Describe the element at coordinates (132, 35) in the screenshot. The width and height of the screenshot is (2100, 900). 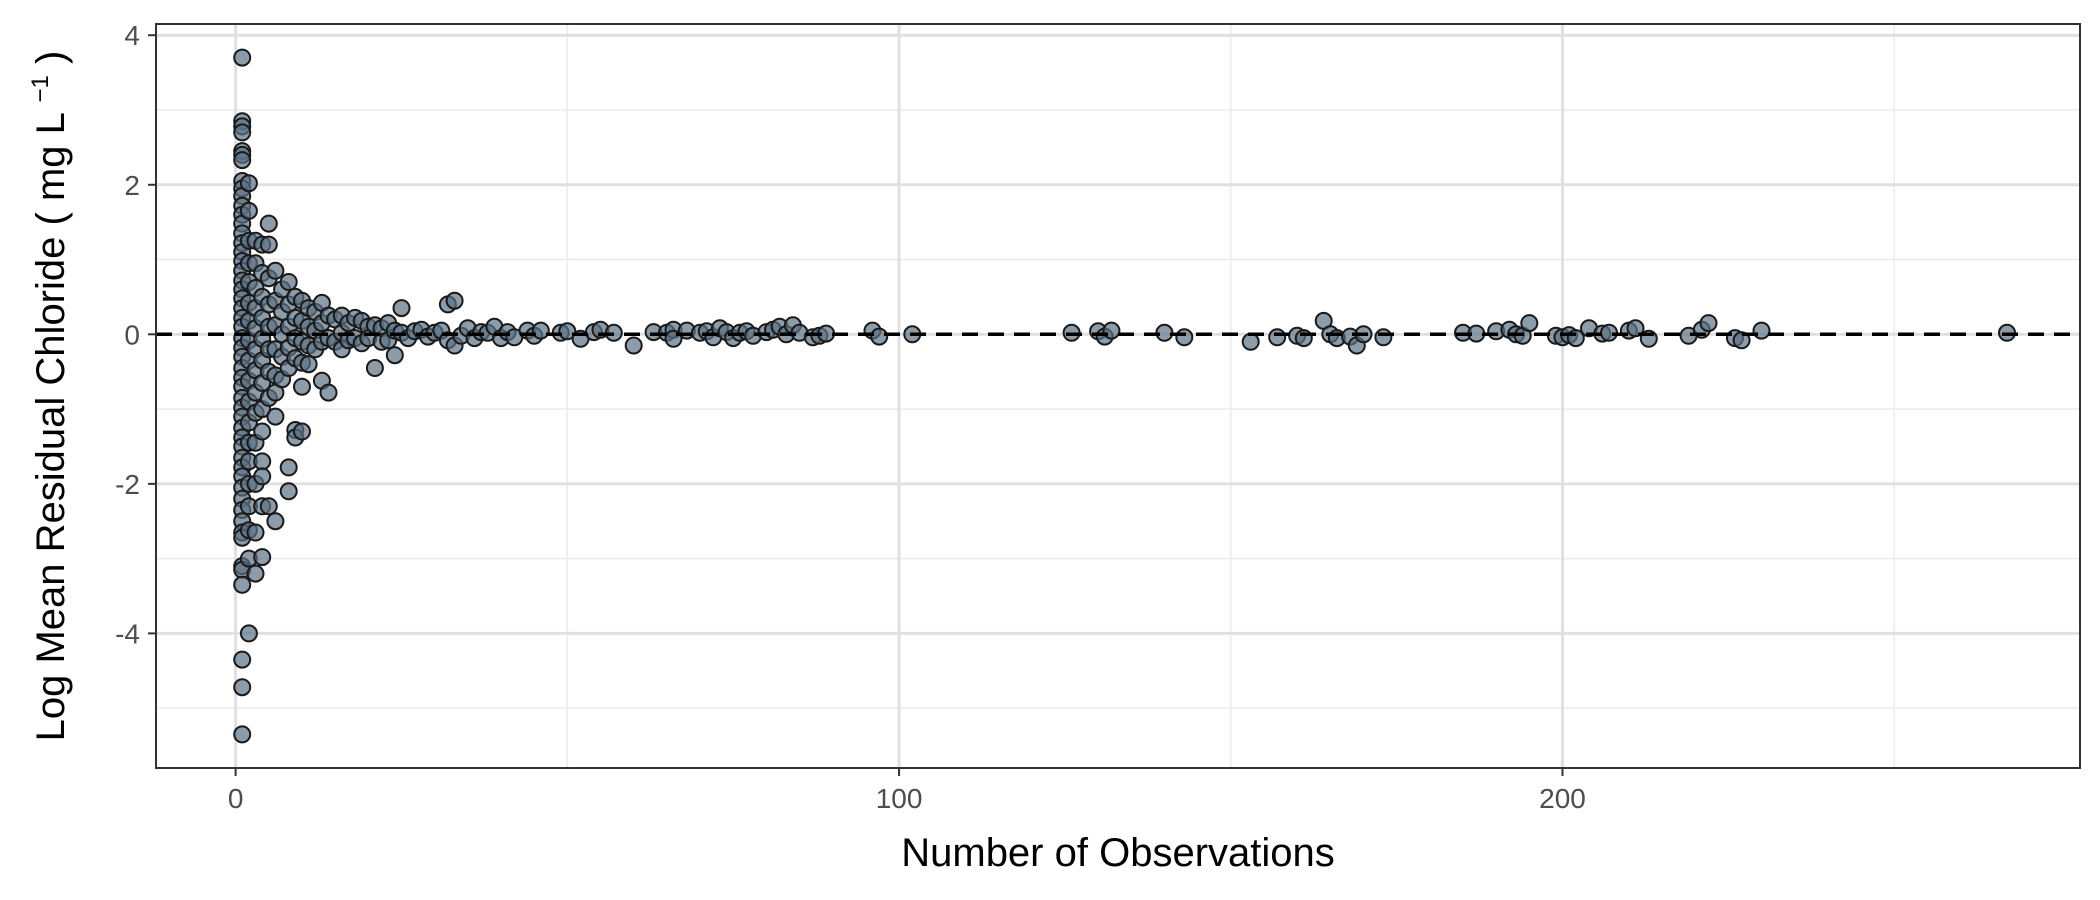
I see `y-tick-label-4: 4` at that location.